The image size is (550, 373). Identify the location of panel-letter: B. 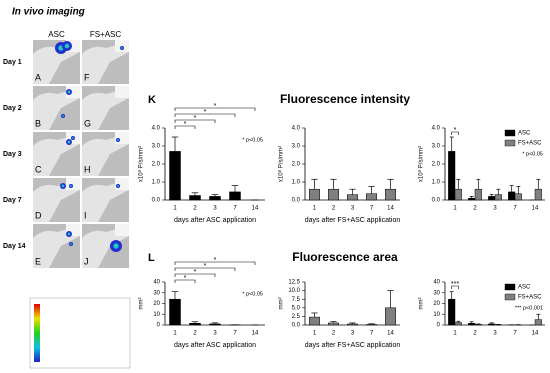
(38, 123).